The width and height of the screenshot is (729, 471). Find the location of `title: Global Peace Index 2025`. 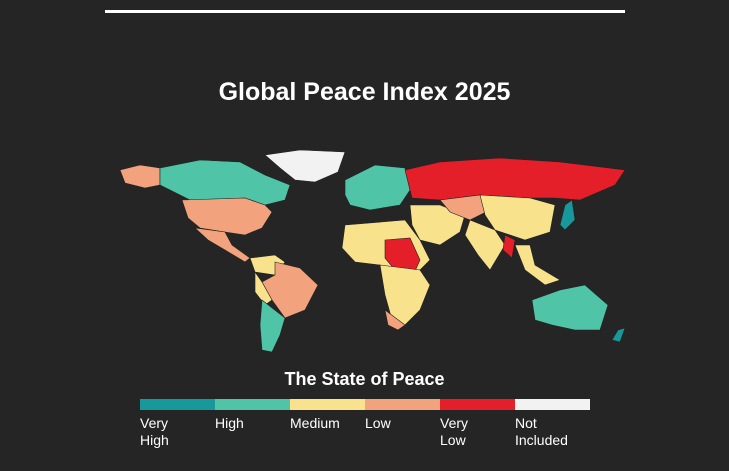

title: Global Peace Index 2025 is located at coordinates (364, 92).